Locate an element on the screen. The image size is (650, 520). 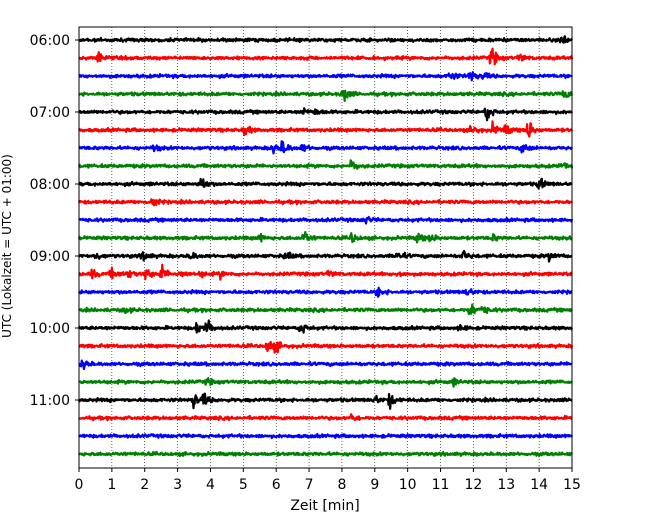
x-tick-label: 0 is located at coordinates (79, 485).